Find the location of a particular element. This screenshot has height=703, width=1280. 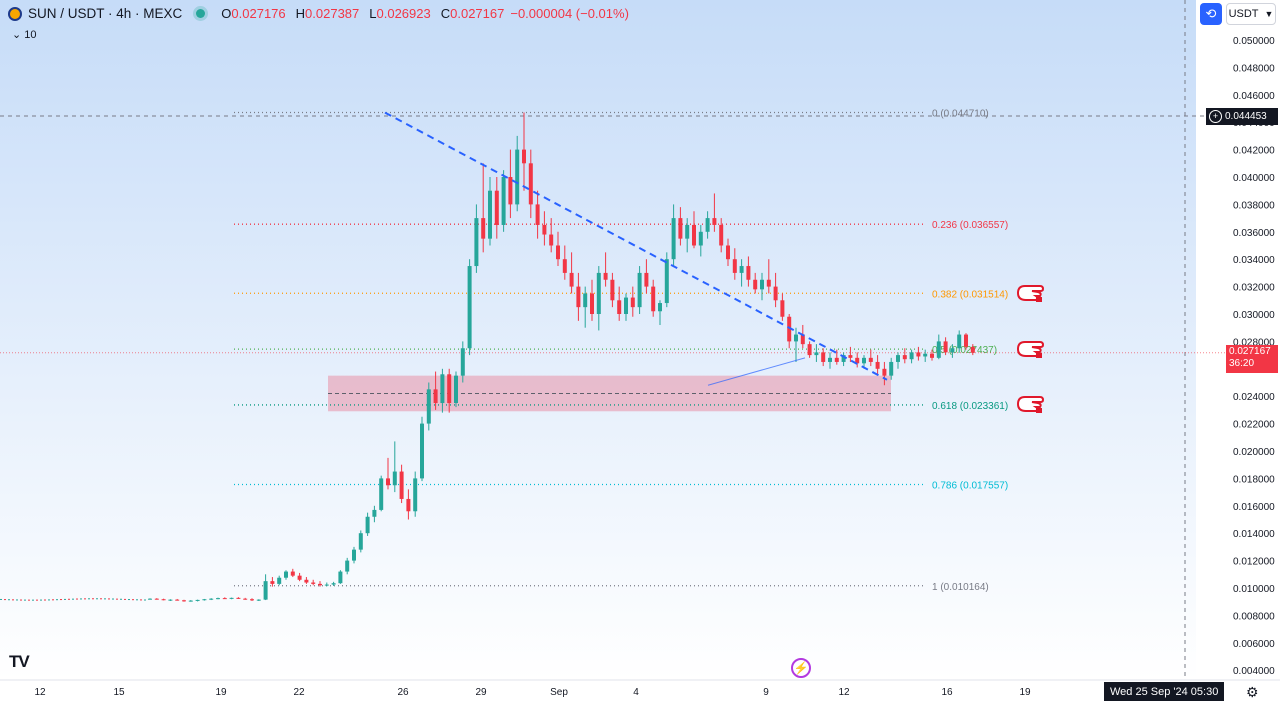

lightning-icon: ⚡ is located at coordinates (801, 668).